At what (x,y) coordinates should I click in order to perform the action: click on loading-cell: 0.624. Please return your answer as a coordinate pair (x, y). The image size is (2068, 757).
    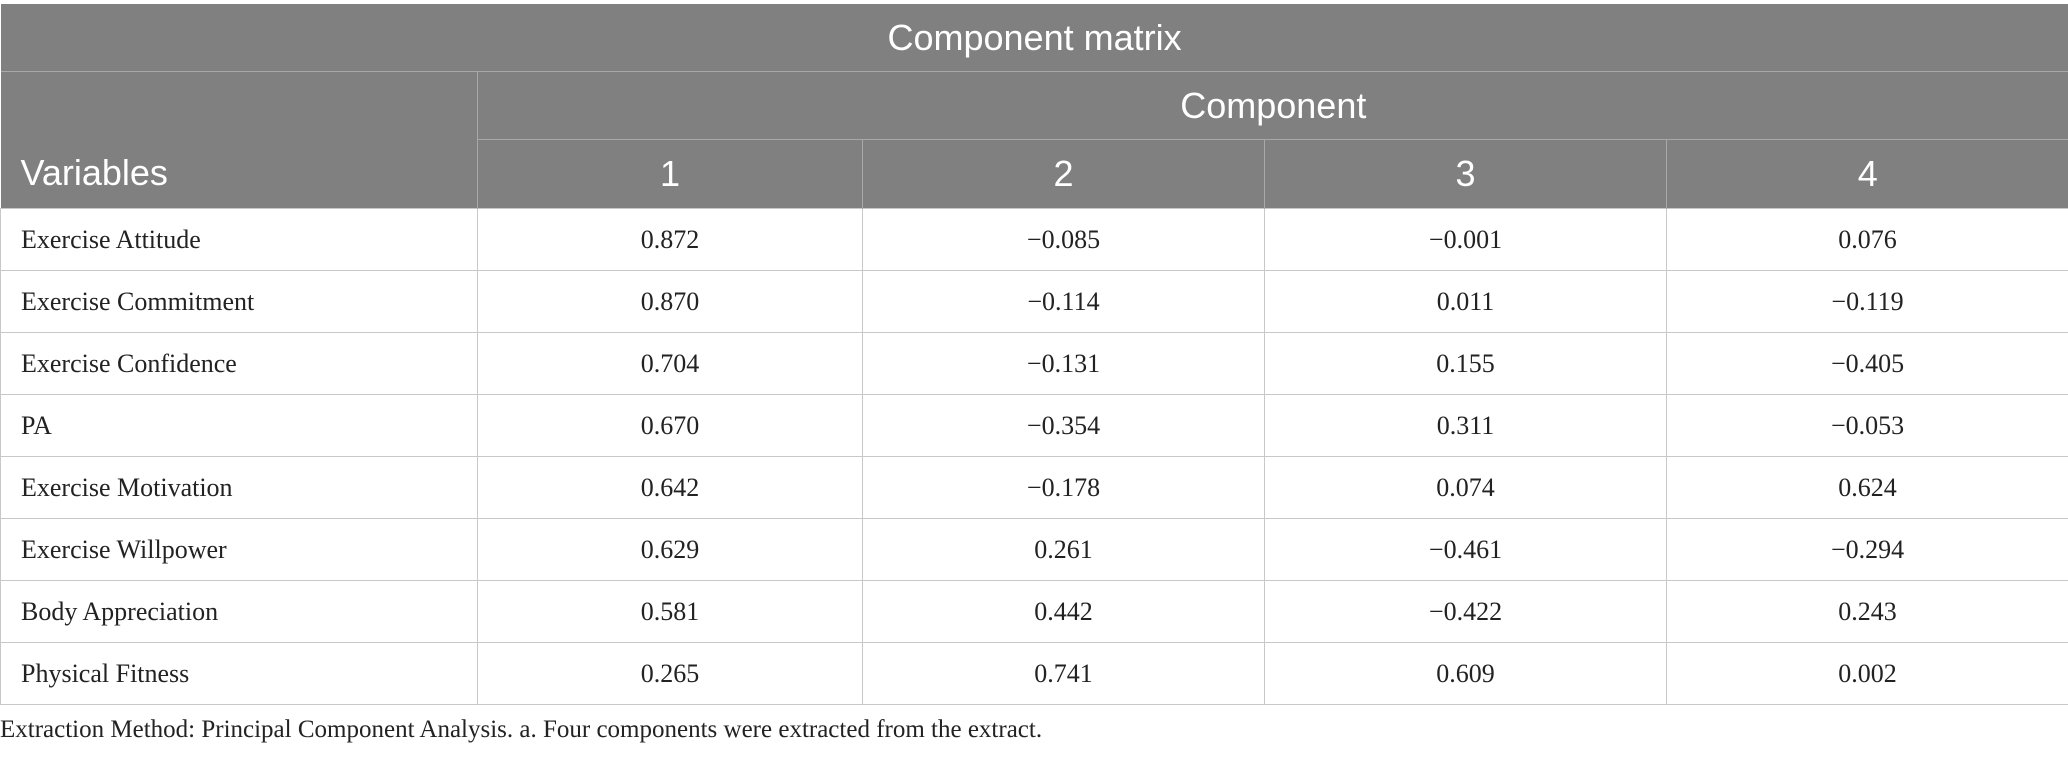
    Looking at the image, I should click on (1866, 487).